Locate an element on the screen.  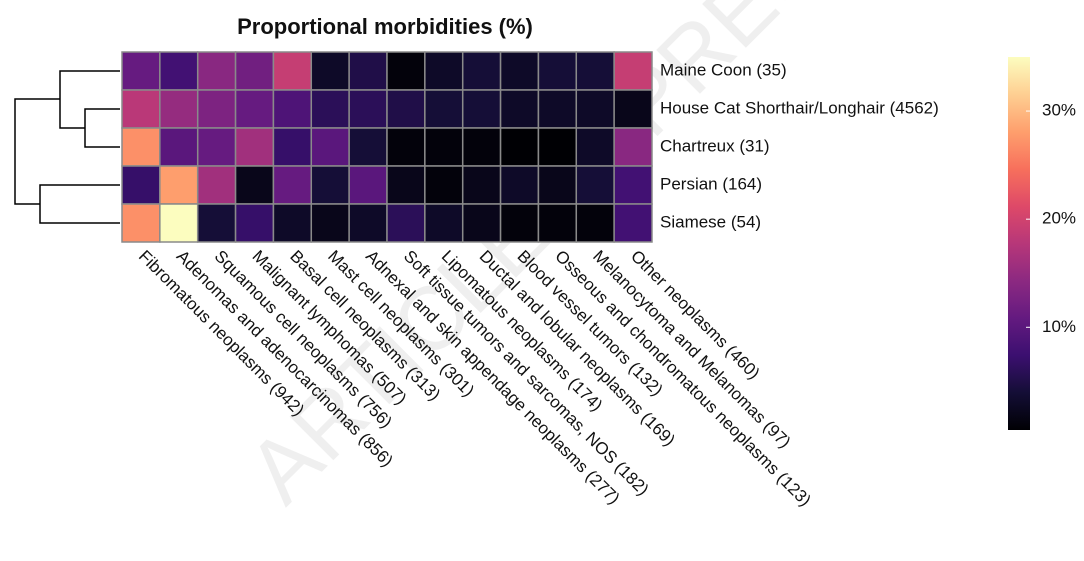
dendrogram is located at coordinates (67, 147).